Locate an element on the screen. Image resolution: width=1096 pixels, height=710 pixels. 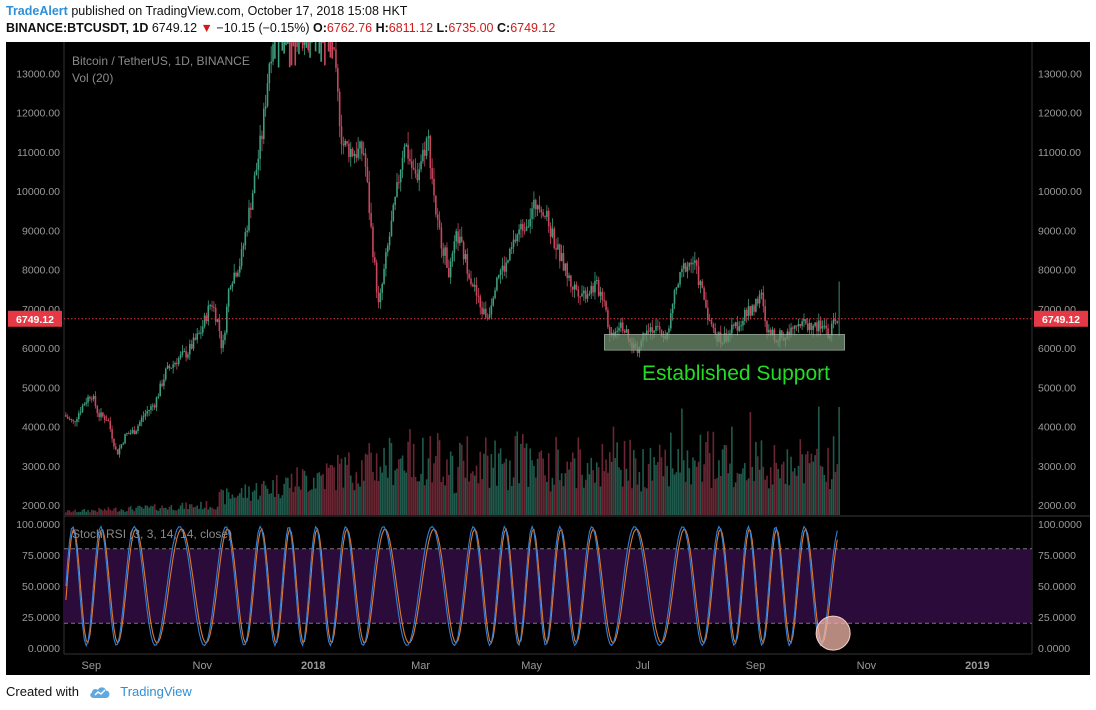
price-tick-left-3: 5000.00 is located at coordinates (41, 388).